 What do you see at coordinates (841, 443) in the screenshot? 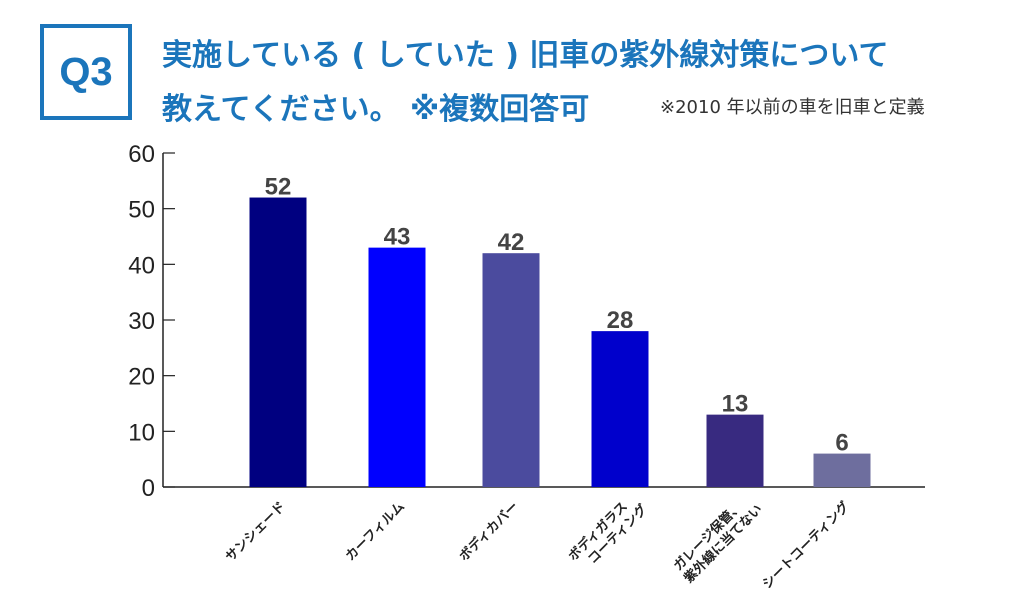
I see `data-label: 6` at bounding box center [841, 443].